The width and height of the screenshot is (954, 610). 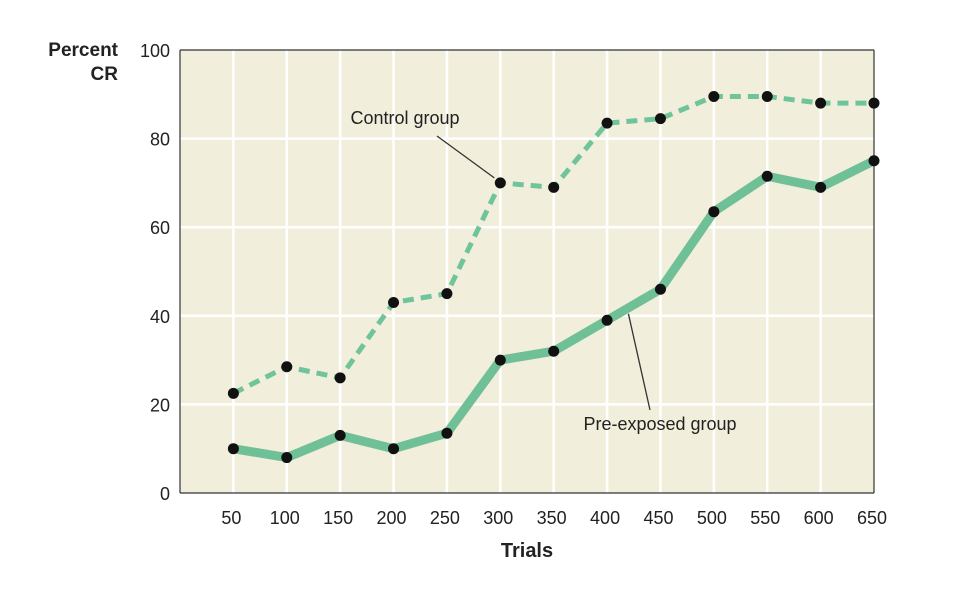 What do you see at coordinates (465, 157) in the screenshot?
I see `annotation-leader-control` at bounding box center [465, 157].